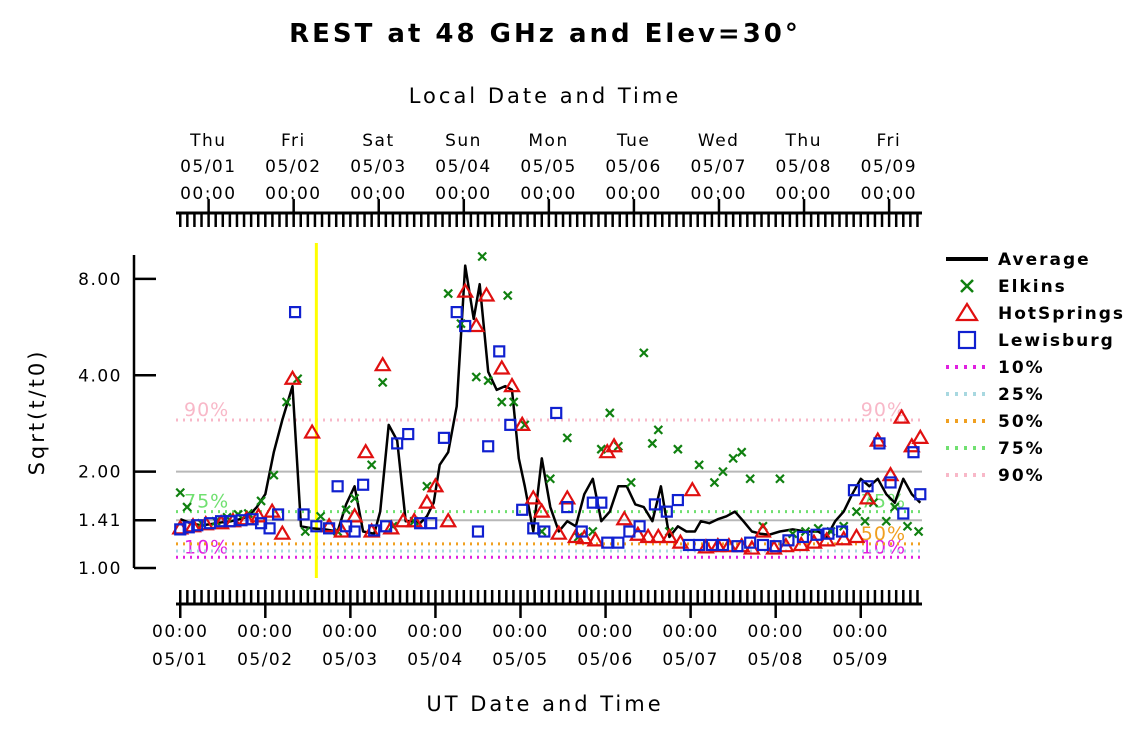  I want to click on legend-label: Average, so click(1044, 260).